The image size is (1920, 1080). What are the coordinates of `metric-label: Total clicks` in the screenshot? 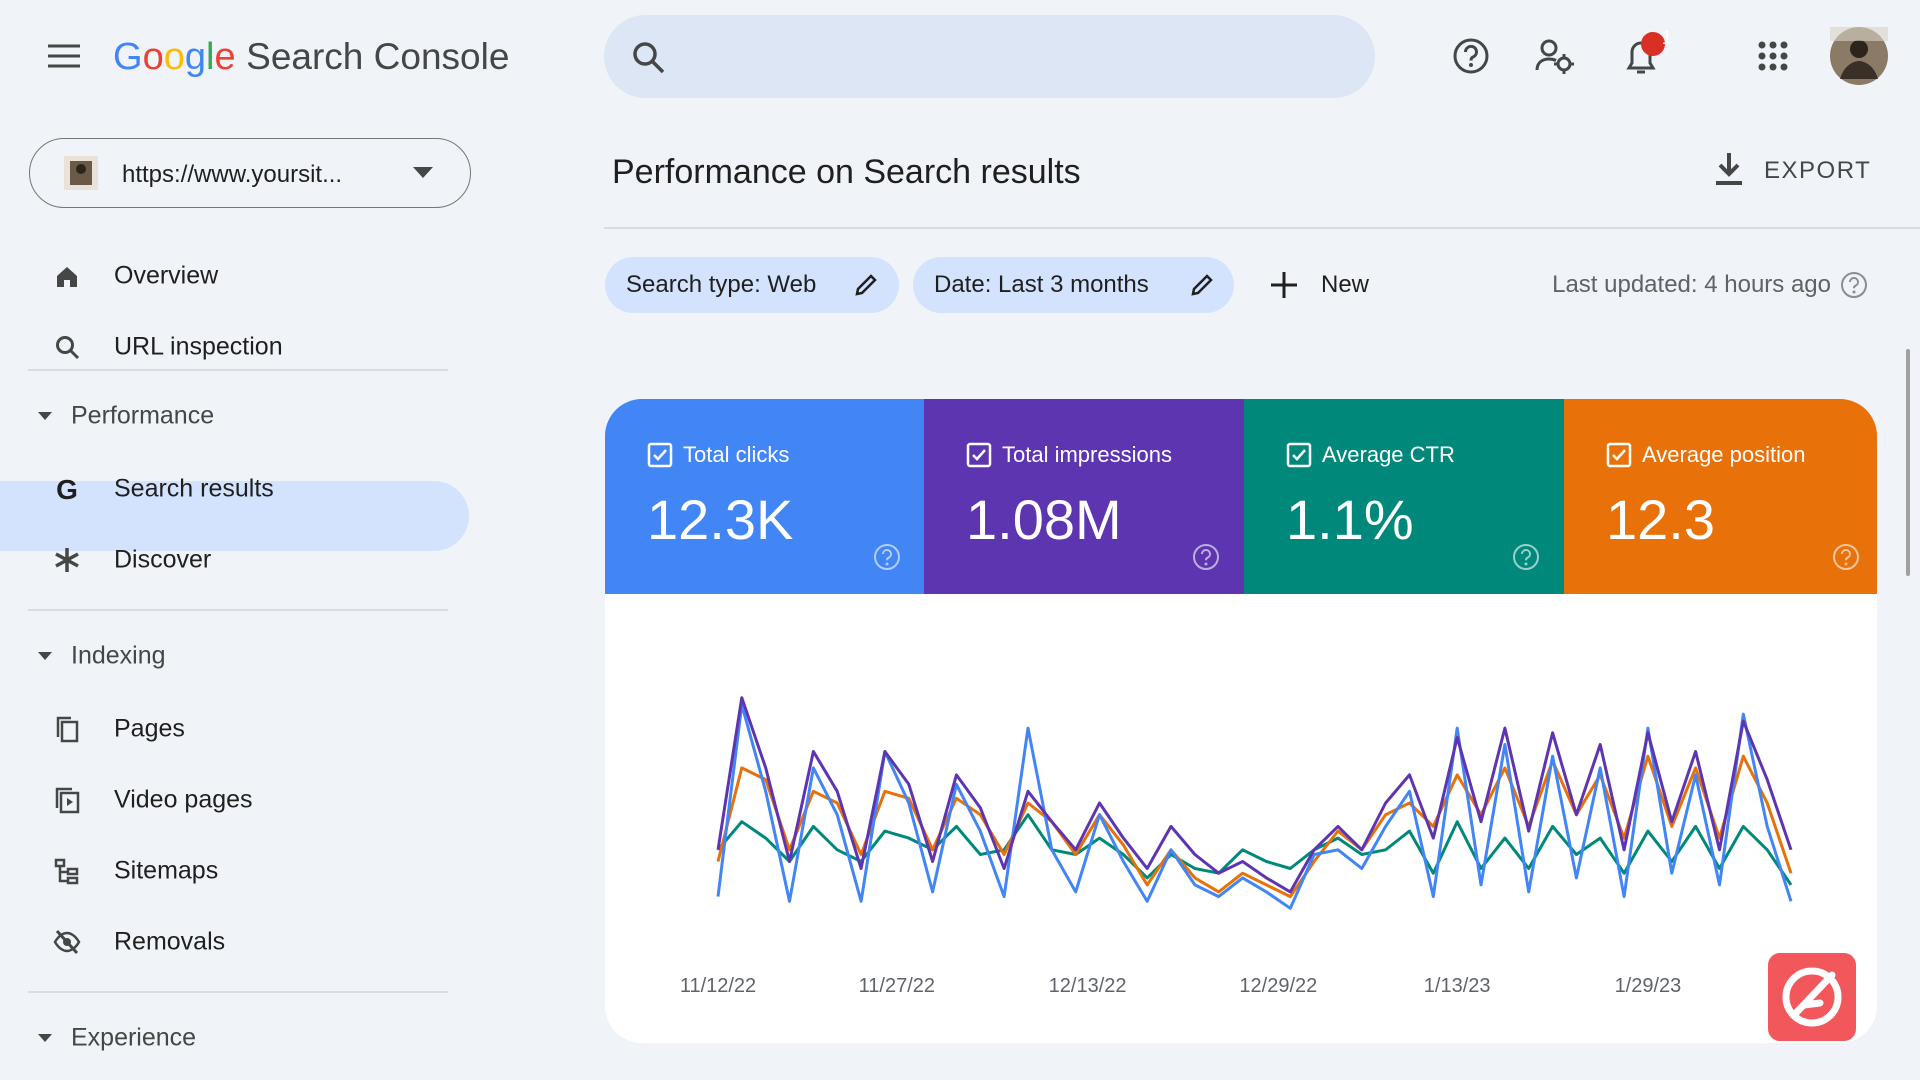 It's located at (736, 454).